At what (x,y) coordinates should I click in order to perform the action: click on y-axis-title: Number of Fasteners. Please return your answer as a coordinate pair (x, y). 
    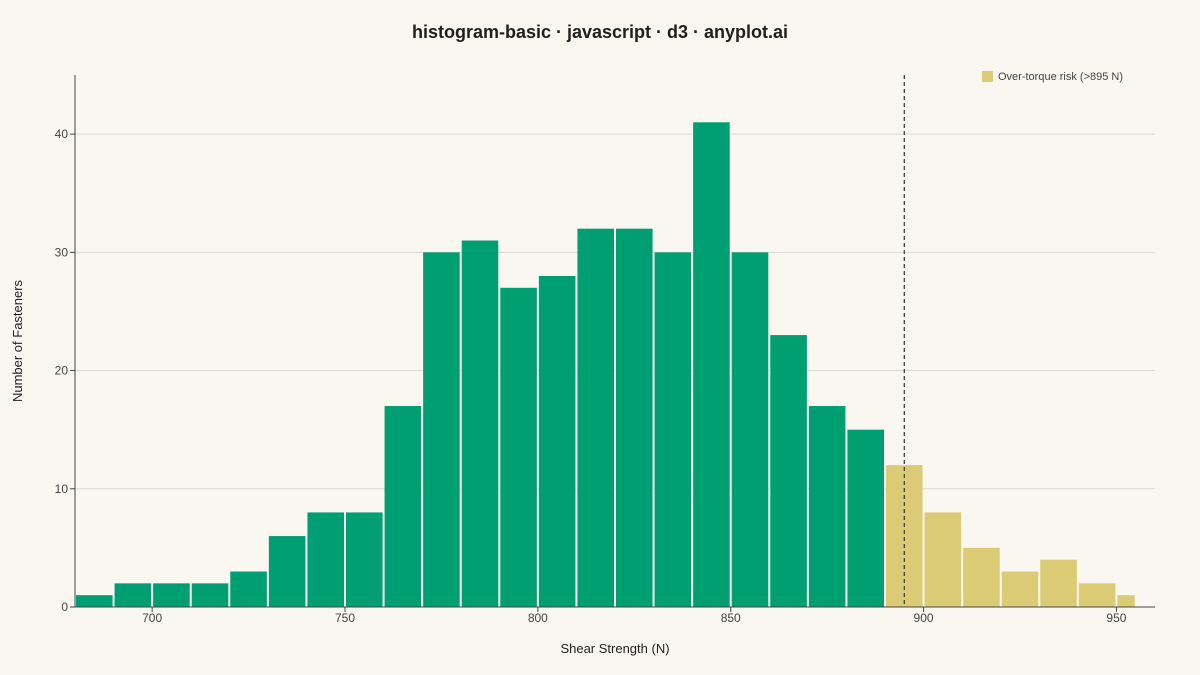
    Looking at the image, I should click on (17, 340).